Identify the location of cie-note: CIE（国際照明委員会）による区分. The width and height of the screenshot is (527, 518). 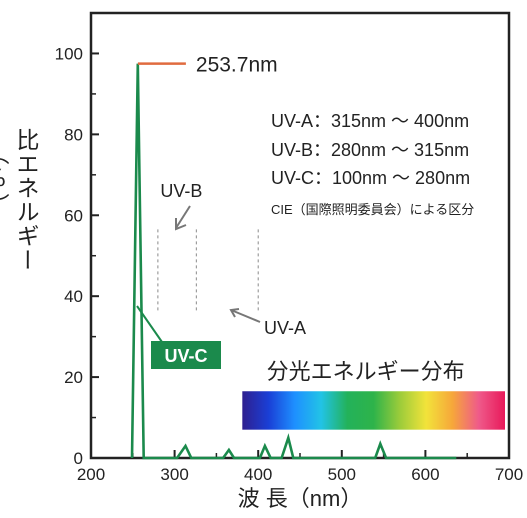
(372, 209).